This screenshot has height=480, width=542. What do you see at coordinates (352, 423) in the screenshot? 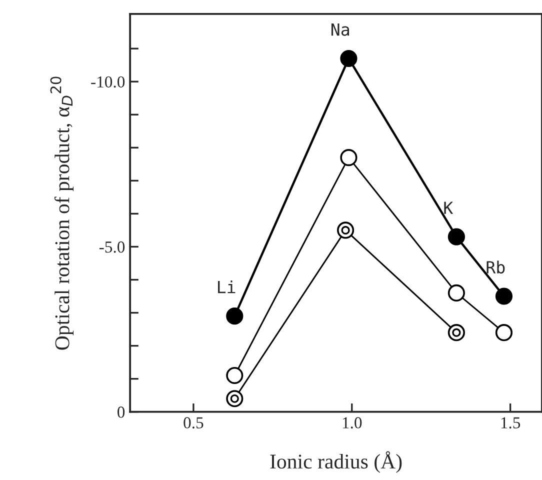
I see `x-tick-label: 1.0` at bounding box center [352, 423].